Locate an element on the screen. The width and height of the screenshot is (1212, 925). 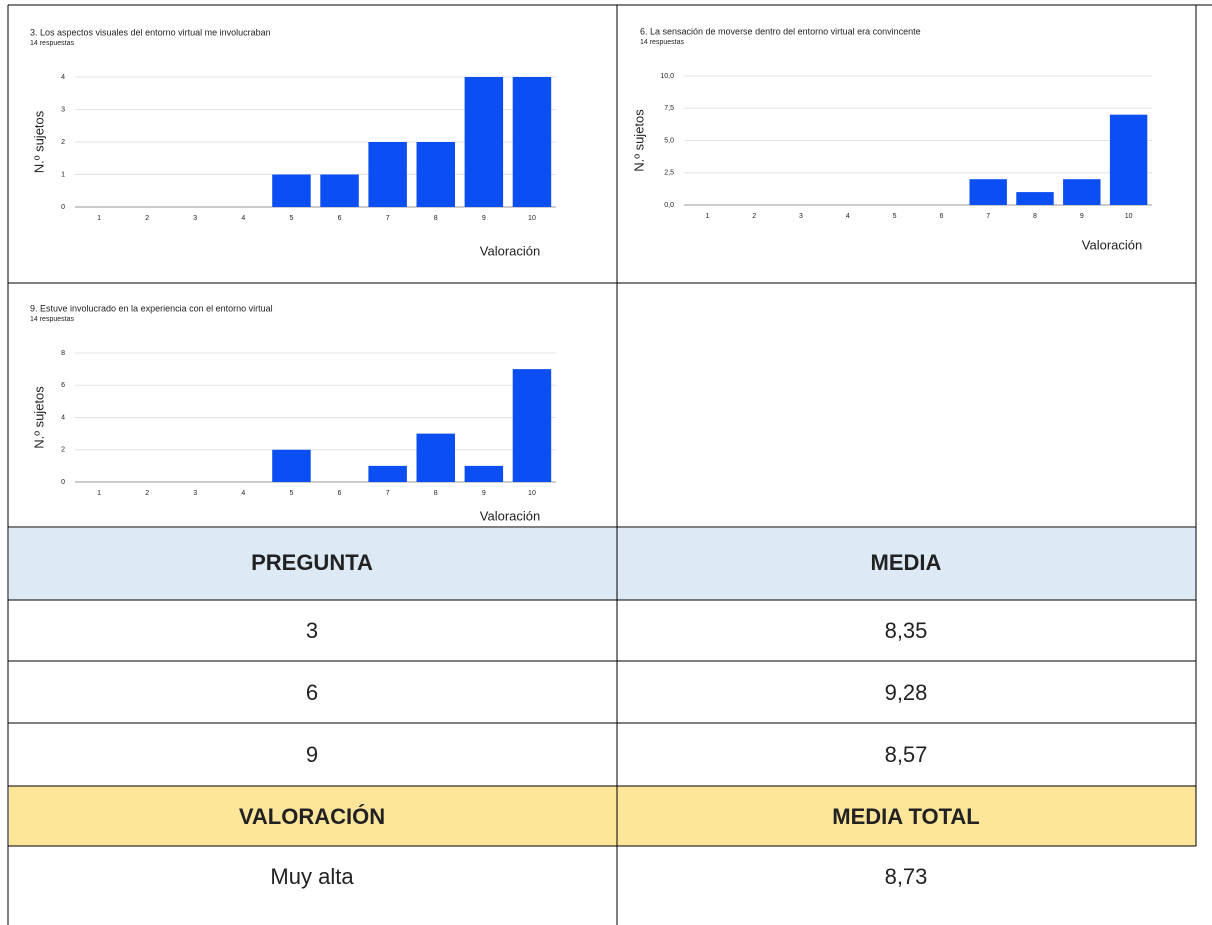
table-header: MEDIA is located at coordinates (906, 562).